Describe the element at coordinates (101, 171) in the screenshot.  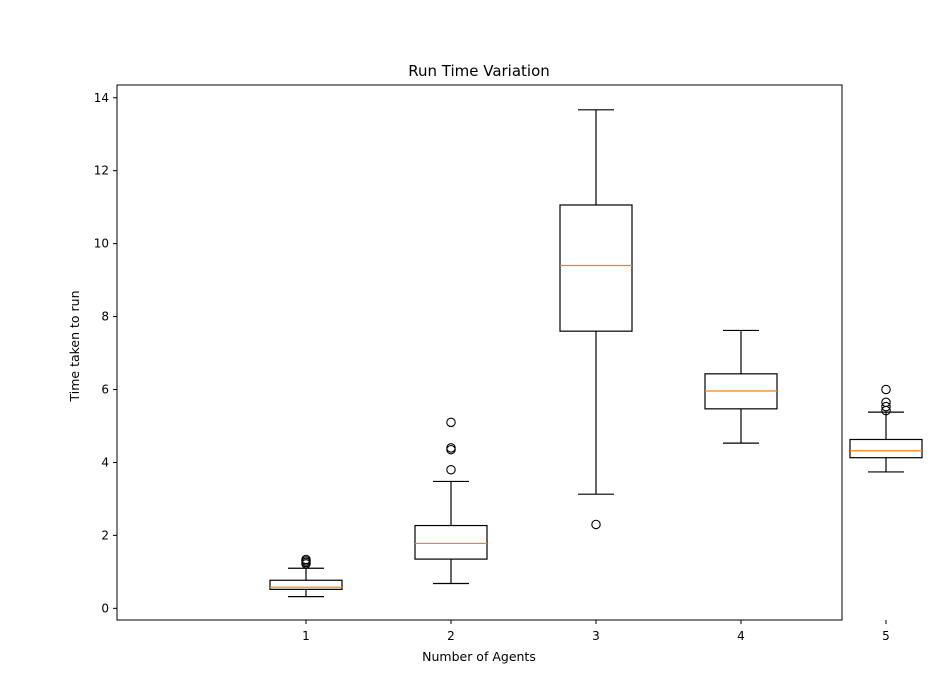
I see `y-tick-label: 12` at that location.